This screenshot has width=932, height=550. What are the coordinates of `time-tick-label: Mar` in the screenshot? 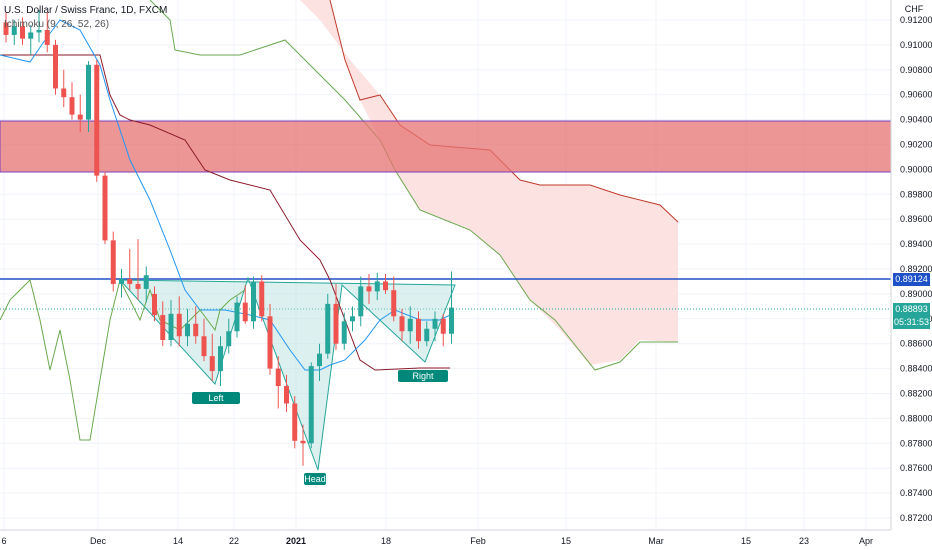 It's located at (656, 541).